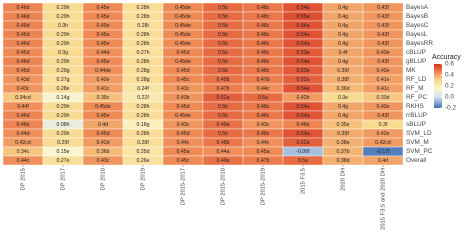  I want to click on cell-label: 0.44c, so click(263, 143).